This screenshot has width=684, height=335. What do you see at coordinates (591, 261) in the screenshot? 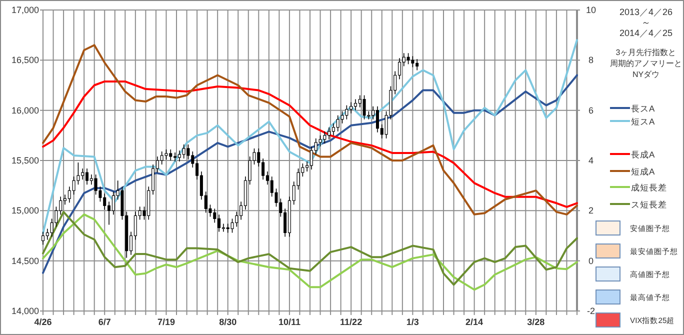
I see `y2-tick-label: 0` at bounding box center [591, 261].